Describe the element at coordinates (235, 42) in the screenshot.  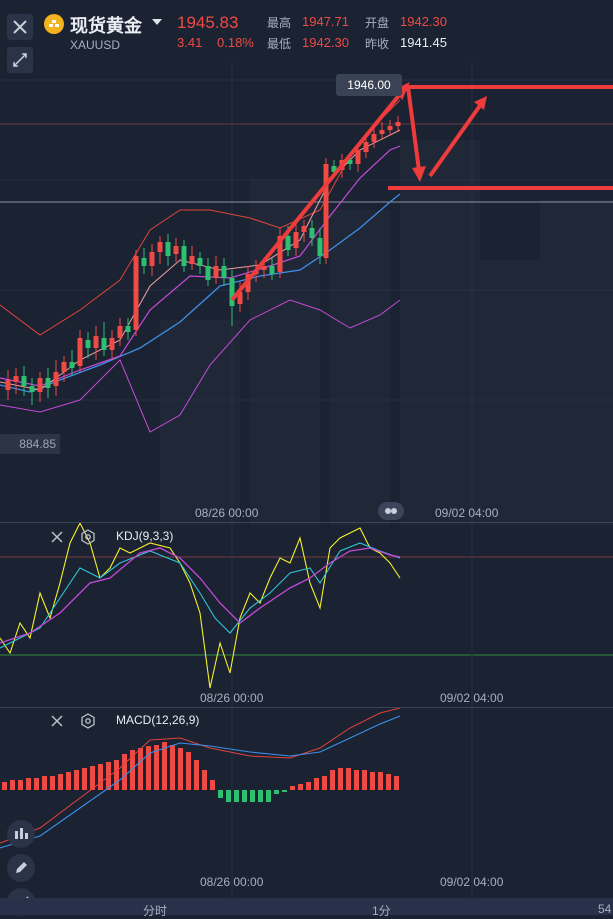
I see `price-change-percent: 0.18%` at that location.